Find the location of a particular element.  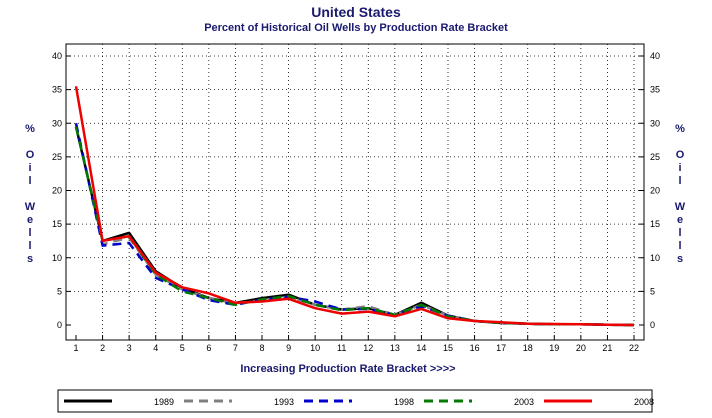

x-tick-label: 9 is located at coordinates (288, 348).